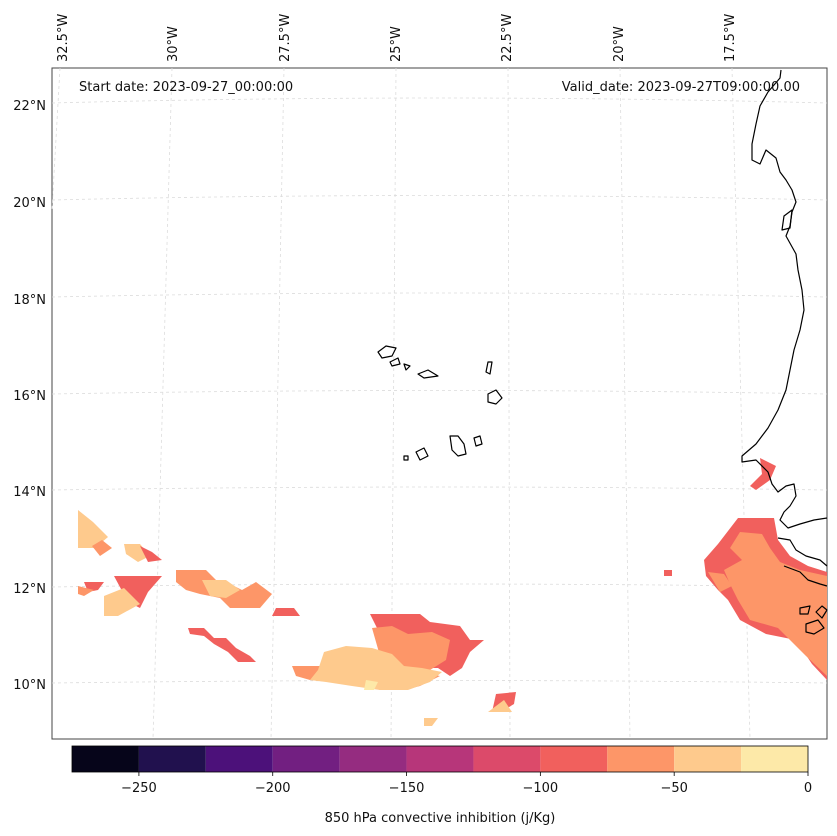  Describe the element at coordinates (29, 203) in the screenshot. I see `lat-label: 20°N` at that location.